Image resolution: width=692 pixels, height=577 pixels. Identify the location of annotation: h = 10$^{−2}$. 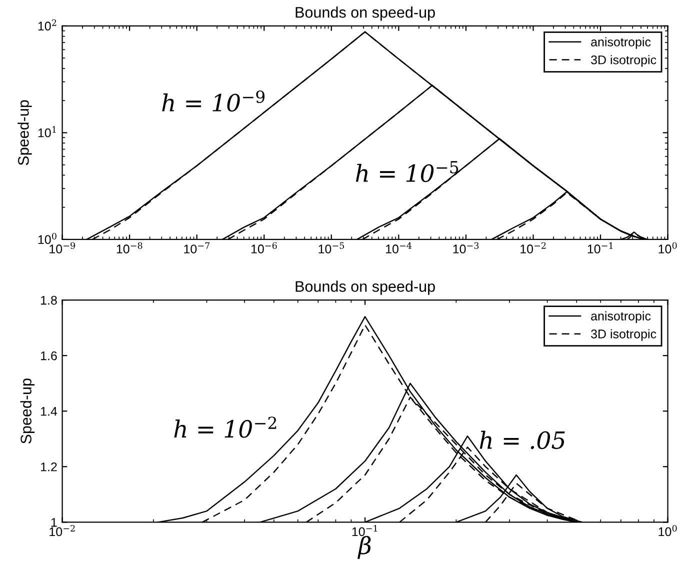
(225, 427).